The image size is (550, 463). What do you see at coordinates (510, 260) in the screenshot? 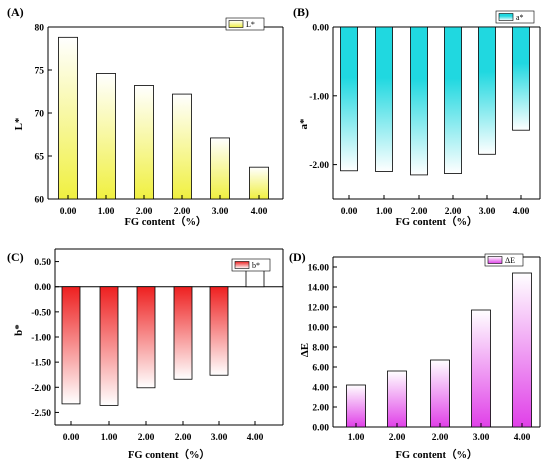
I see `legend-label: ΔE` at bounding box center [510, 260].